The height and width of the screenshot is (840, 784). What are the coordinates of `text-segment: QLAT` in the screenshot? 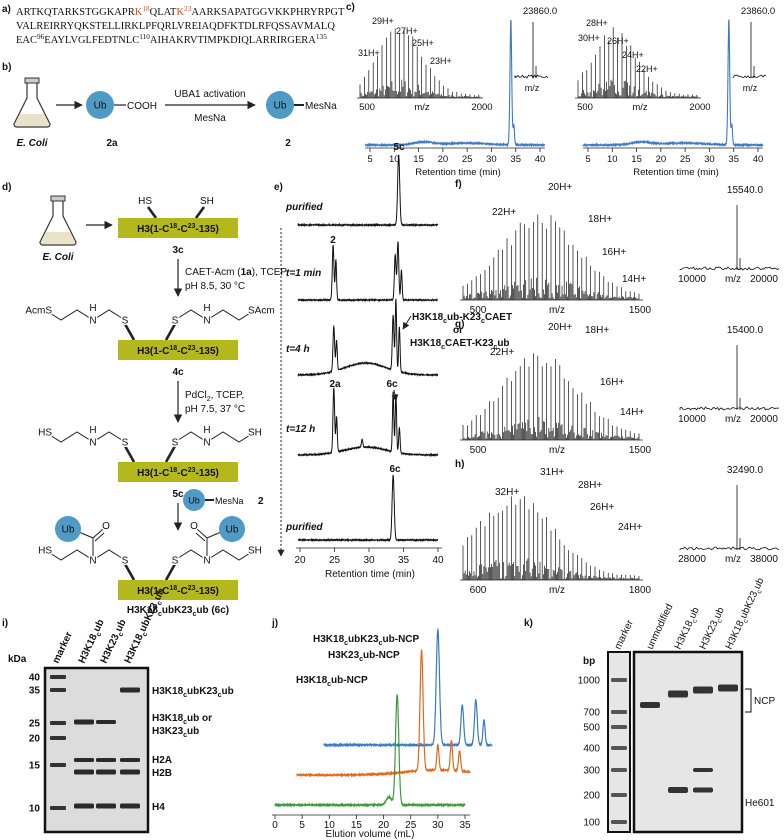 It's located at (163, 12).